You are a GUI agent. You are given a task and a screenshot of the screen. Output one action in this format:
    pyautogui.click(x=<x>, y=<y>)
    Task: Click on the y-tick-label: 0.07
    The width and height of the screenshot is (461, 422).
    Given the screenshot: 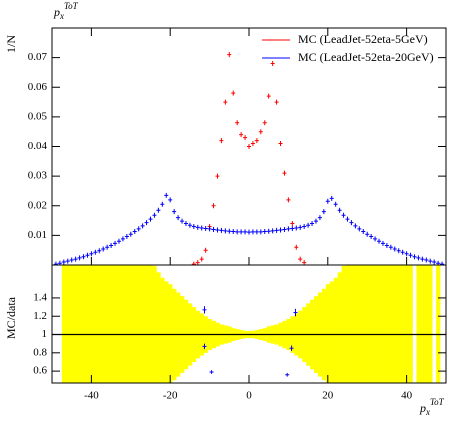 What is the action you would take?
    pyautogui.click(x=38, y=57)
    